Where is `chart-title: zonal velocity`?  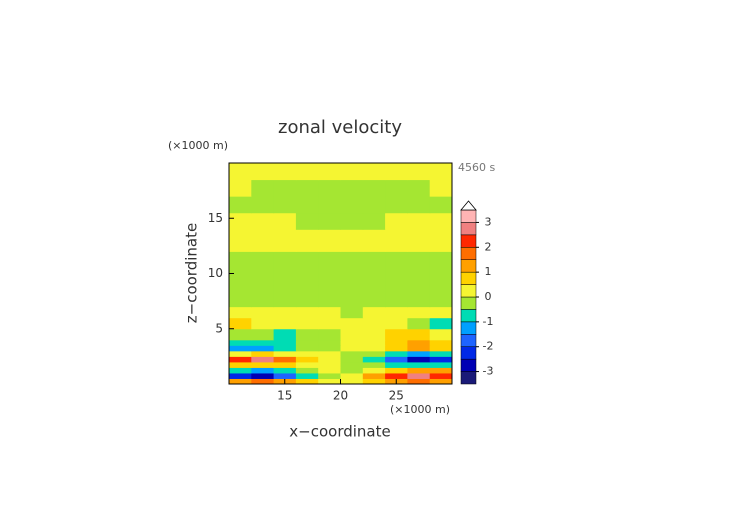
chart-title: zonal velocity is located at coordinates (340, 127).